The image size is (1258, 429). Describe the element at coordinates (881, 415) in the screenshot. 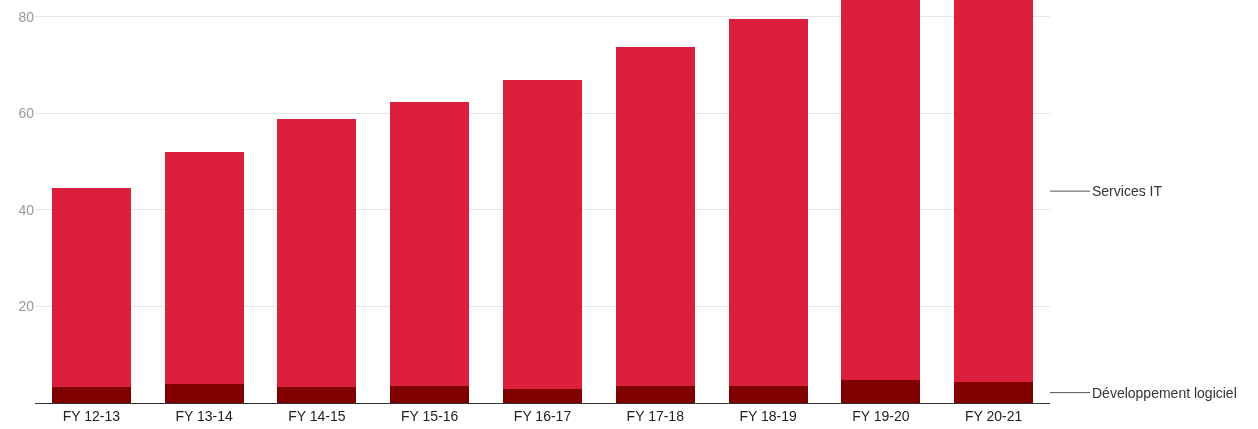

I see `x-tick-label: FY 19-20` at that location.